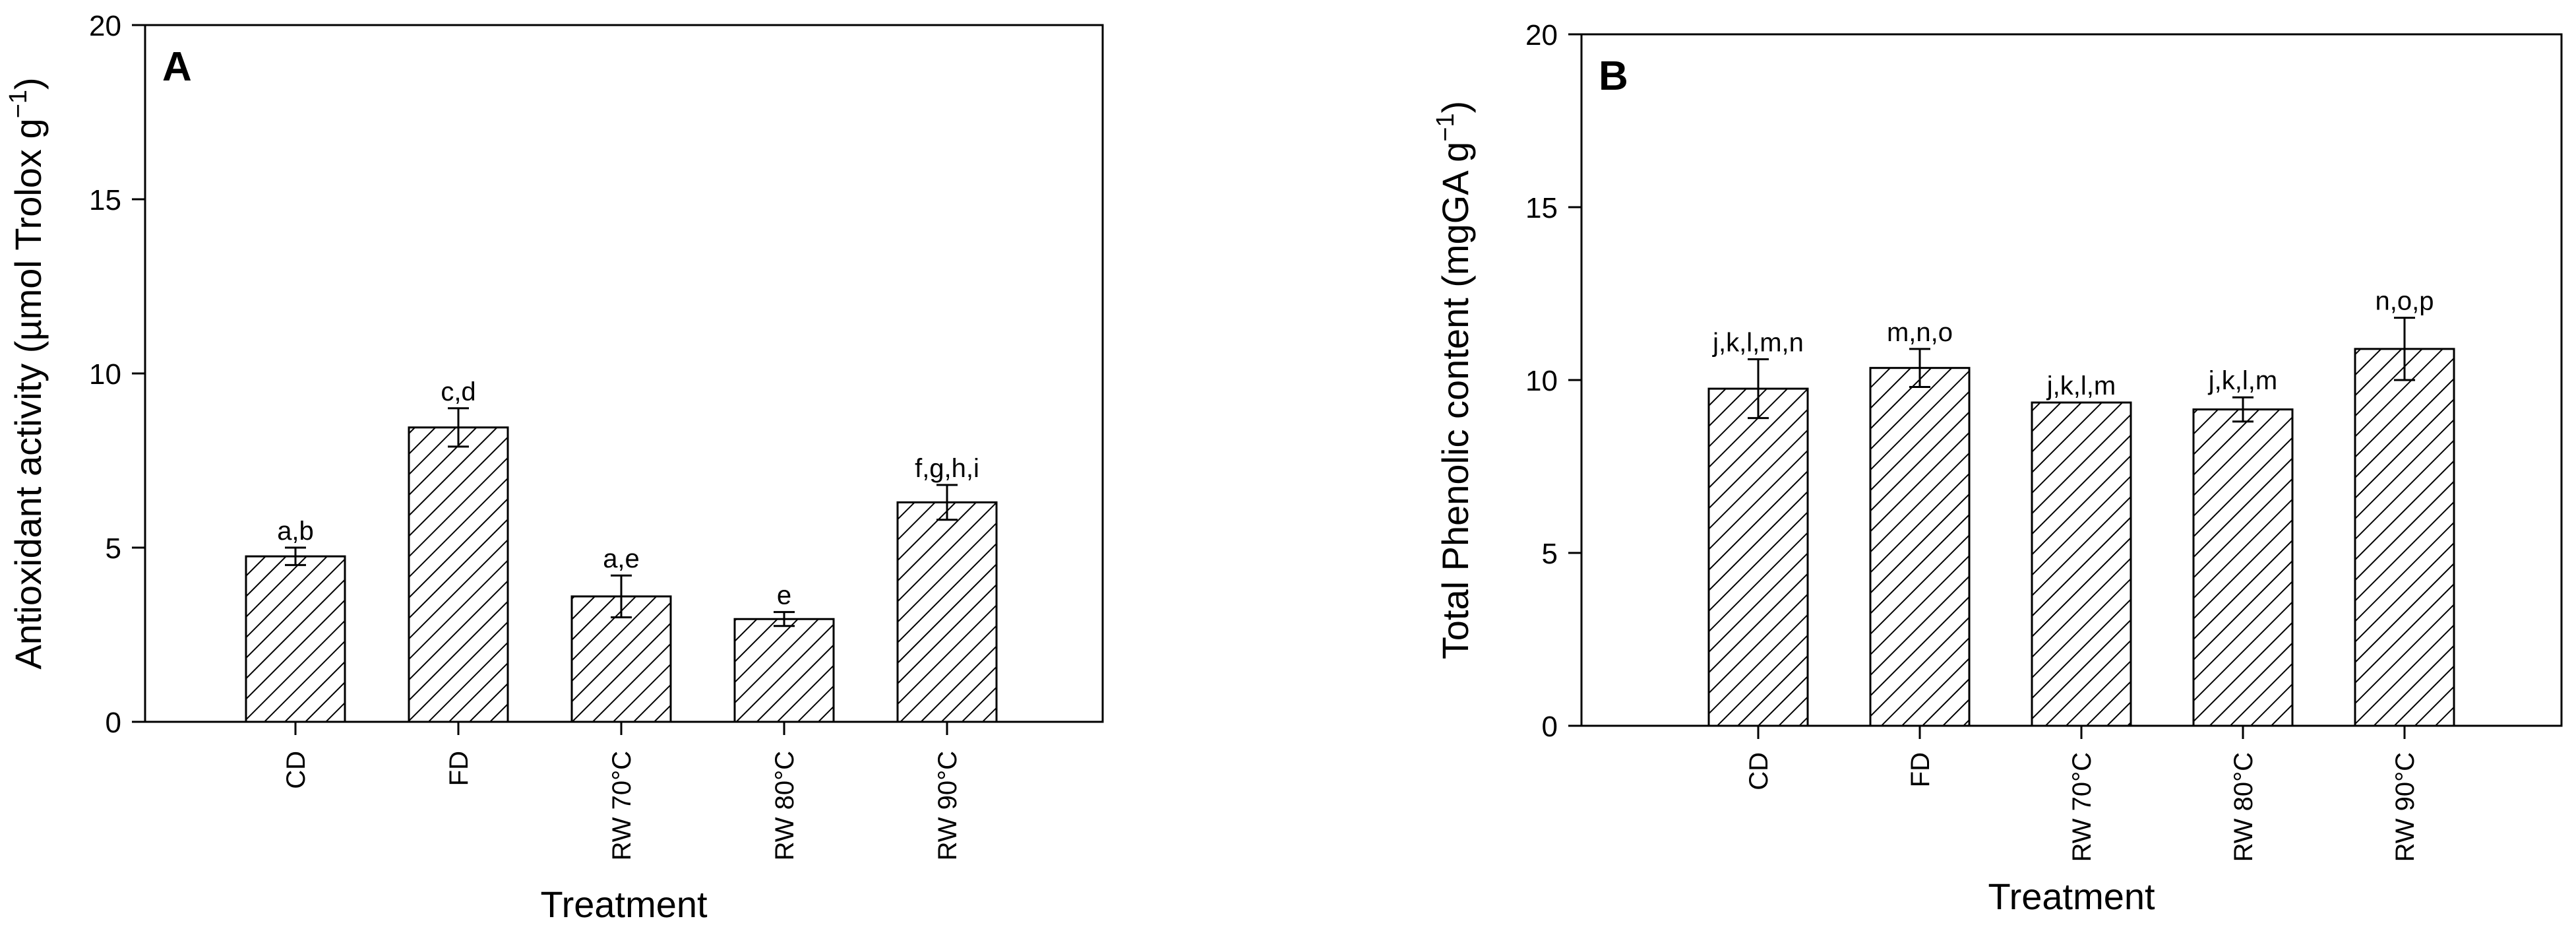  I want to click on significance-label: c,d, so click(458, 391).